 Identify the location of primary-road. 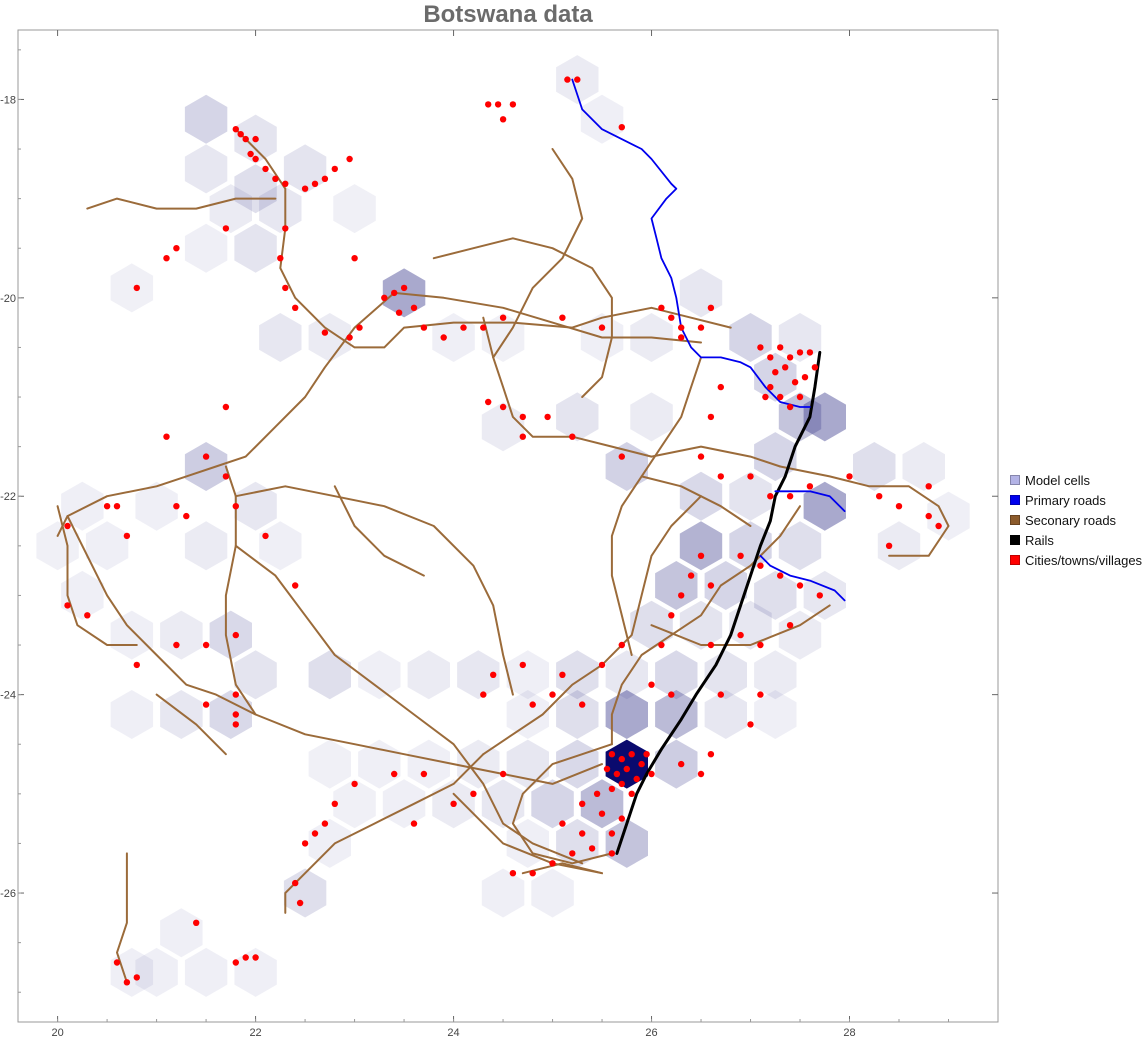
(802, 578).